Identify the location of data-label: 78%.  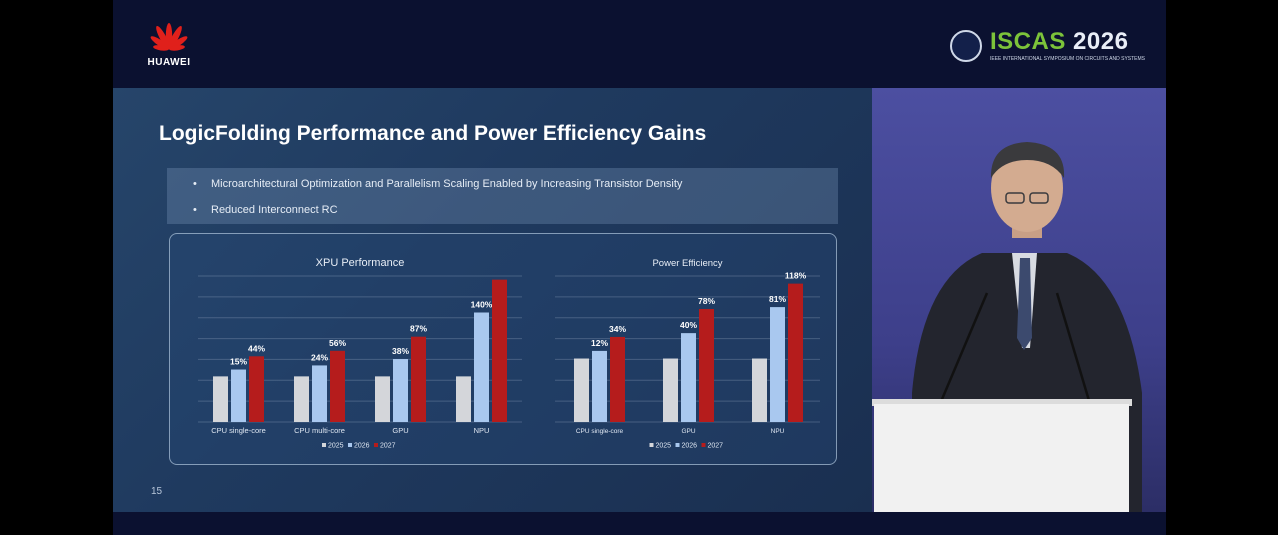
(706, 301).